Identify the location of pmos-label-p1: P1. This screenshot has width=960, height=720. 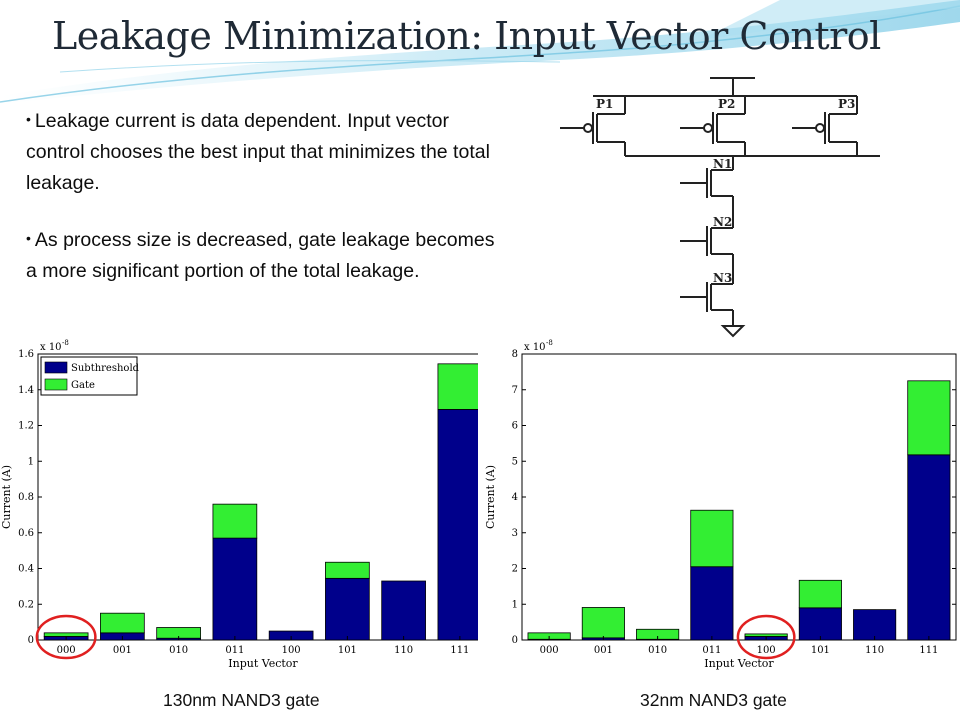
(604, 104).